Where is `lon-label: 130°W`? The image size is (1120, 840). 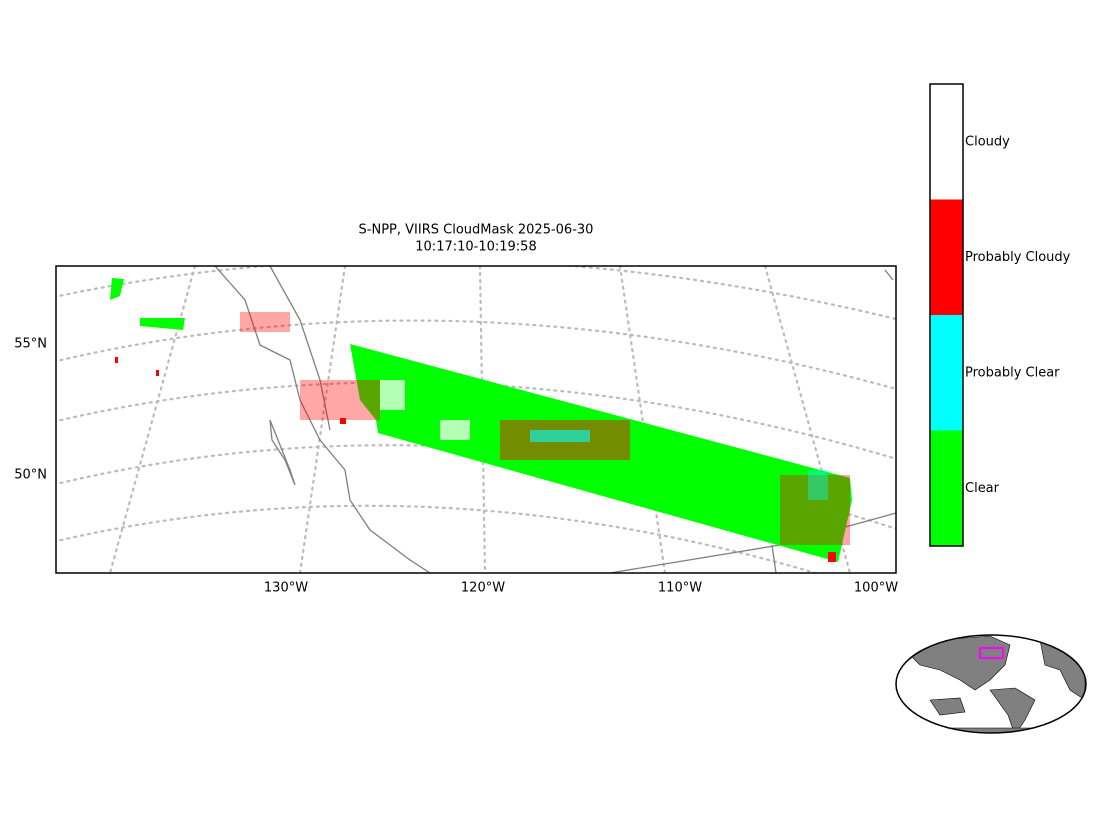 lon-label: 130°W is located at coordinates (286, 588).